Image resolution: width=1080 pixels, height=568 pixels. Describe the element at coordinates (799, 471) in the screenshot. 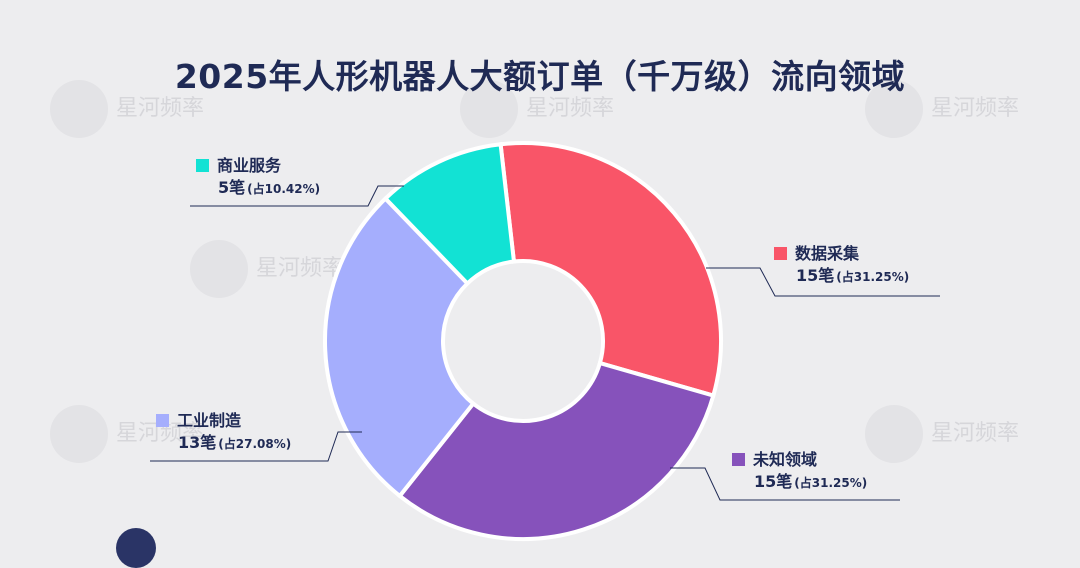

I see `label-unknown-domain: 未知领域 15笔 (占31.25%)` at that location.